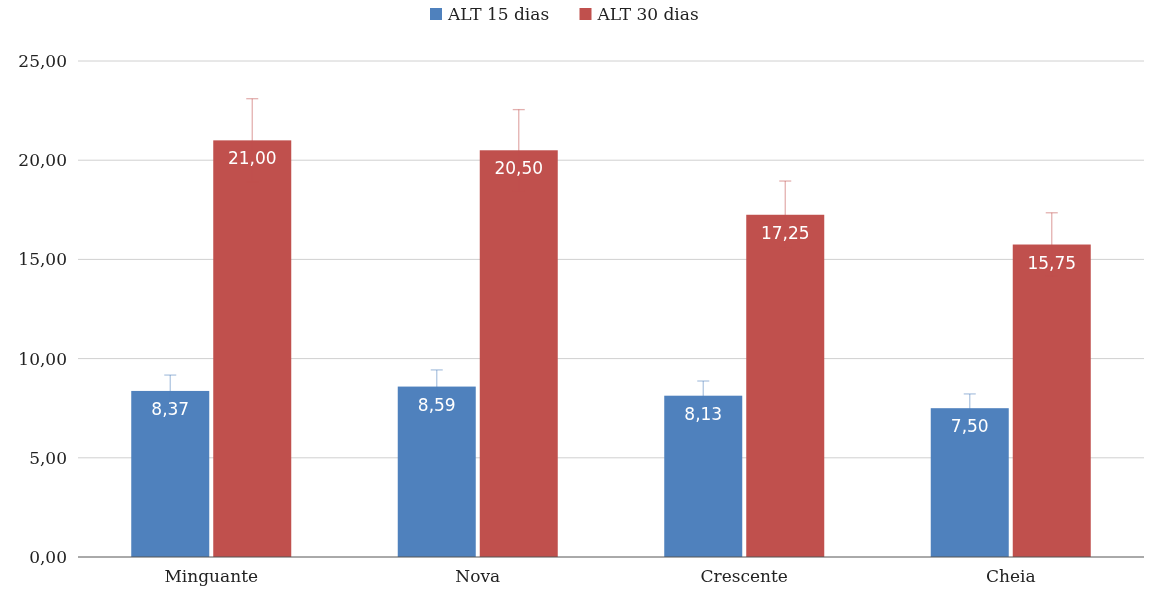 Image resolution: width=1159 pixels, height=590 pixels. I want to click on data-label: 8,37, so click(170, 408).